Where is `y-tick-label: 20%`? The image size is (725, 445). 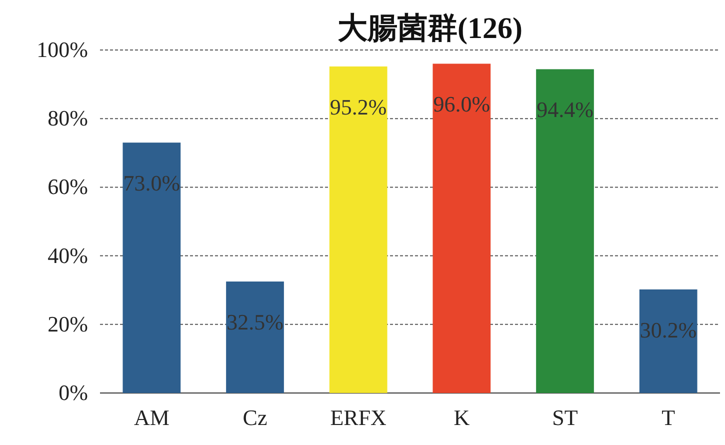
y-tick-label: 20% is located at coordinates (68, 323).